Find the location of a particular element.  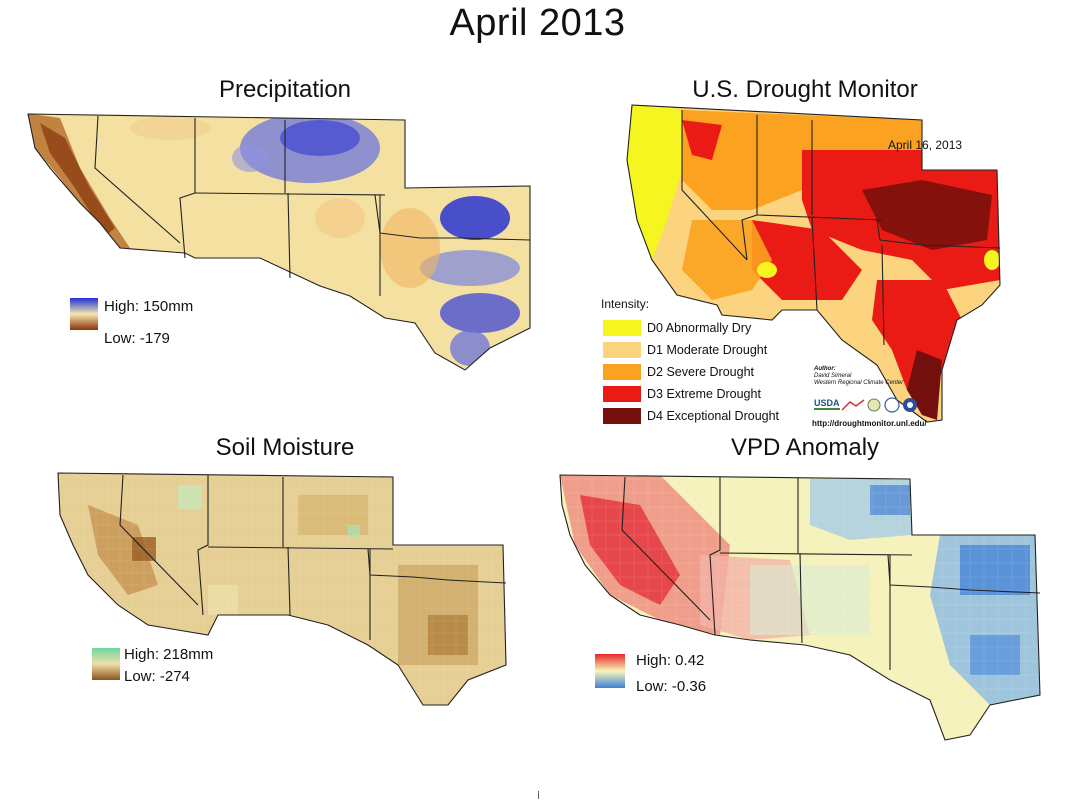

drought-monitor-title: U.S. Drought Monitor is located at coordinates (805, 89).